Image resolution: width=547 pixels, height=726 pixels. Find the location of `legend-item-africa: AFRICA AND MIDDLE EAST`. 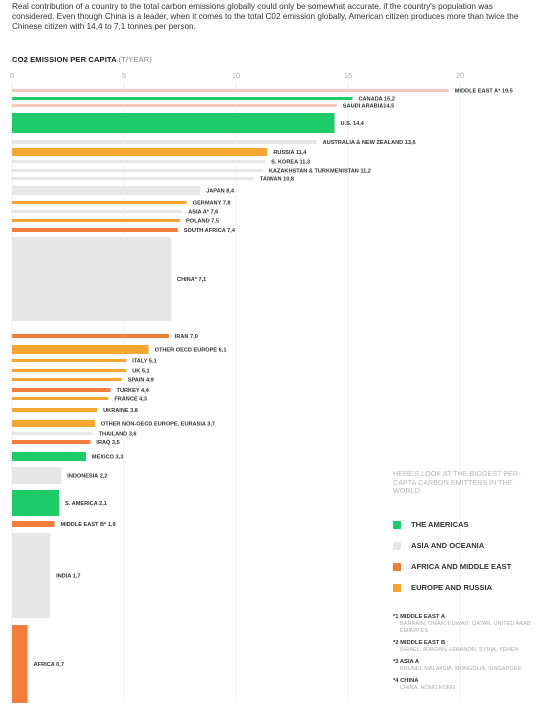

legend-item-africa: AFRICA AND MIDDLE EAST is located at coordinates (468, 566).